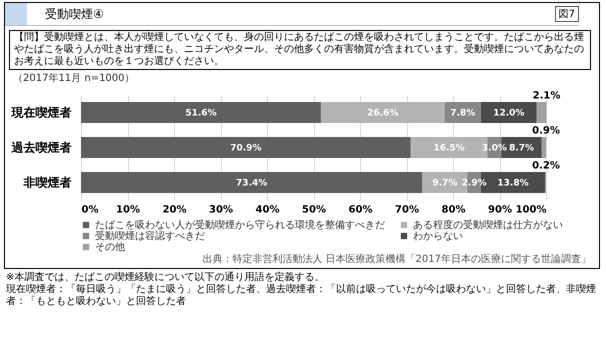  I want to click on data-label: 70.9%, so click(246, 149).